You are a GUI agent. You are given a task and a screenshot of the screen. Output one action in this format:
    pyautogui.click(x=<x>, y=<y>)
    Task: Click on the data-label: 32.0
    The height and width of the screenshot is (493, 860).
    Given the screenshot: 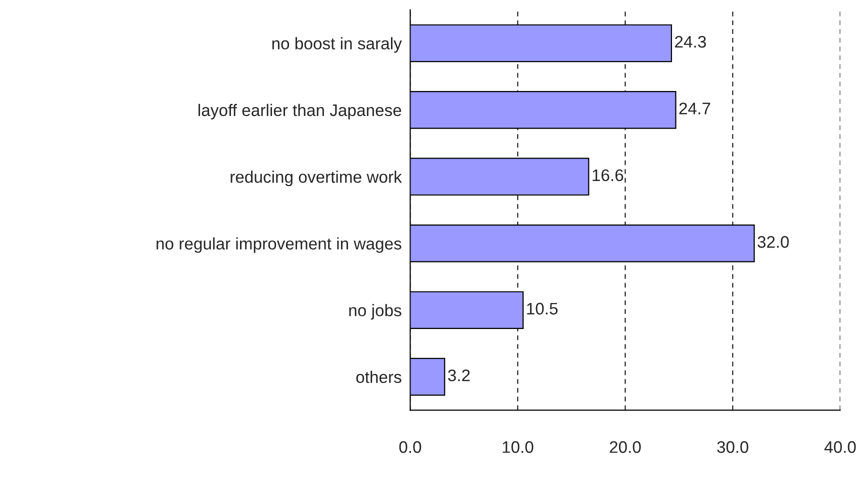 What is the action you would take?
    pyautogui.click(x=773, y=242)
    